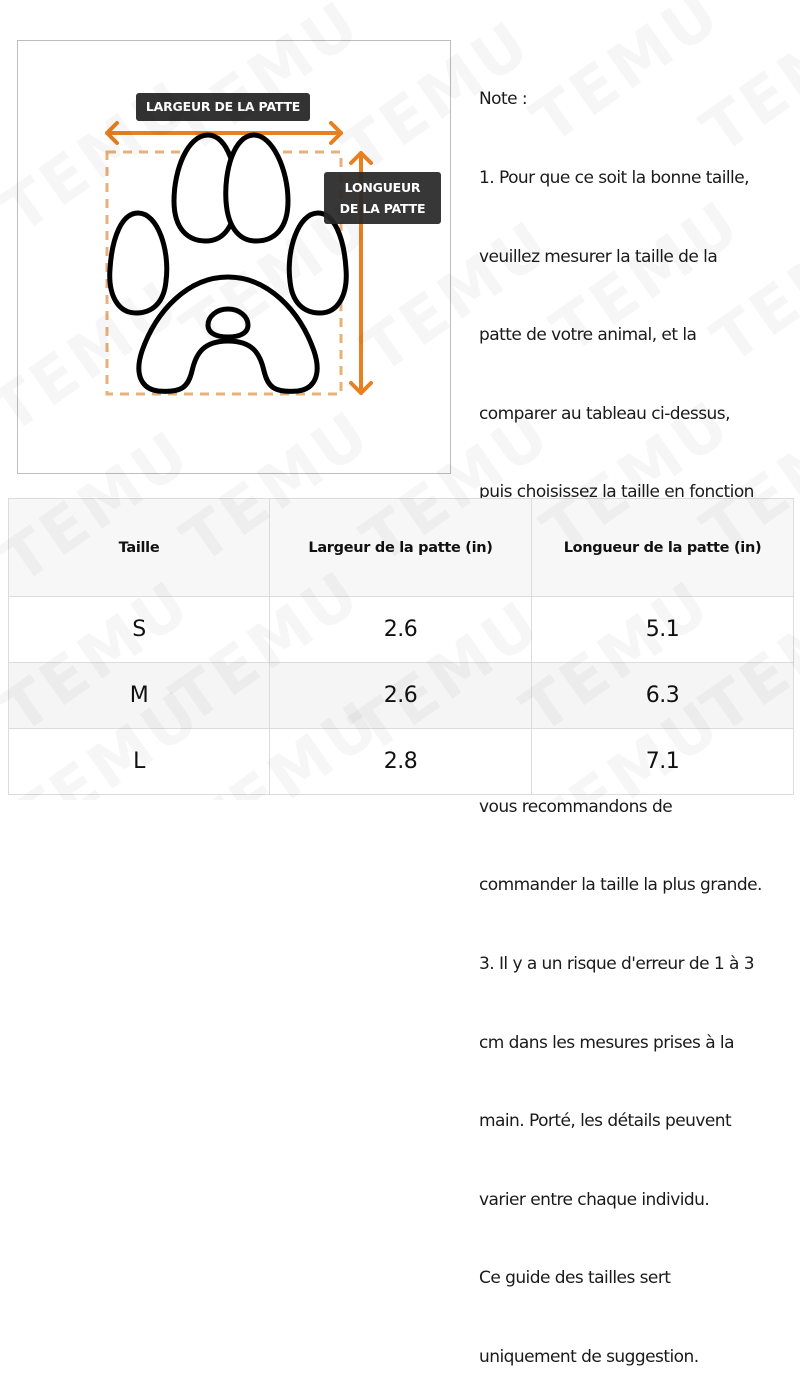 Image resolution: width=800 pixels, height=1396 pixels. I want to click on table-row: S 2.6 5.1, so click(401, 629).